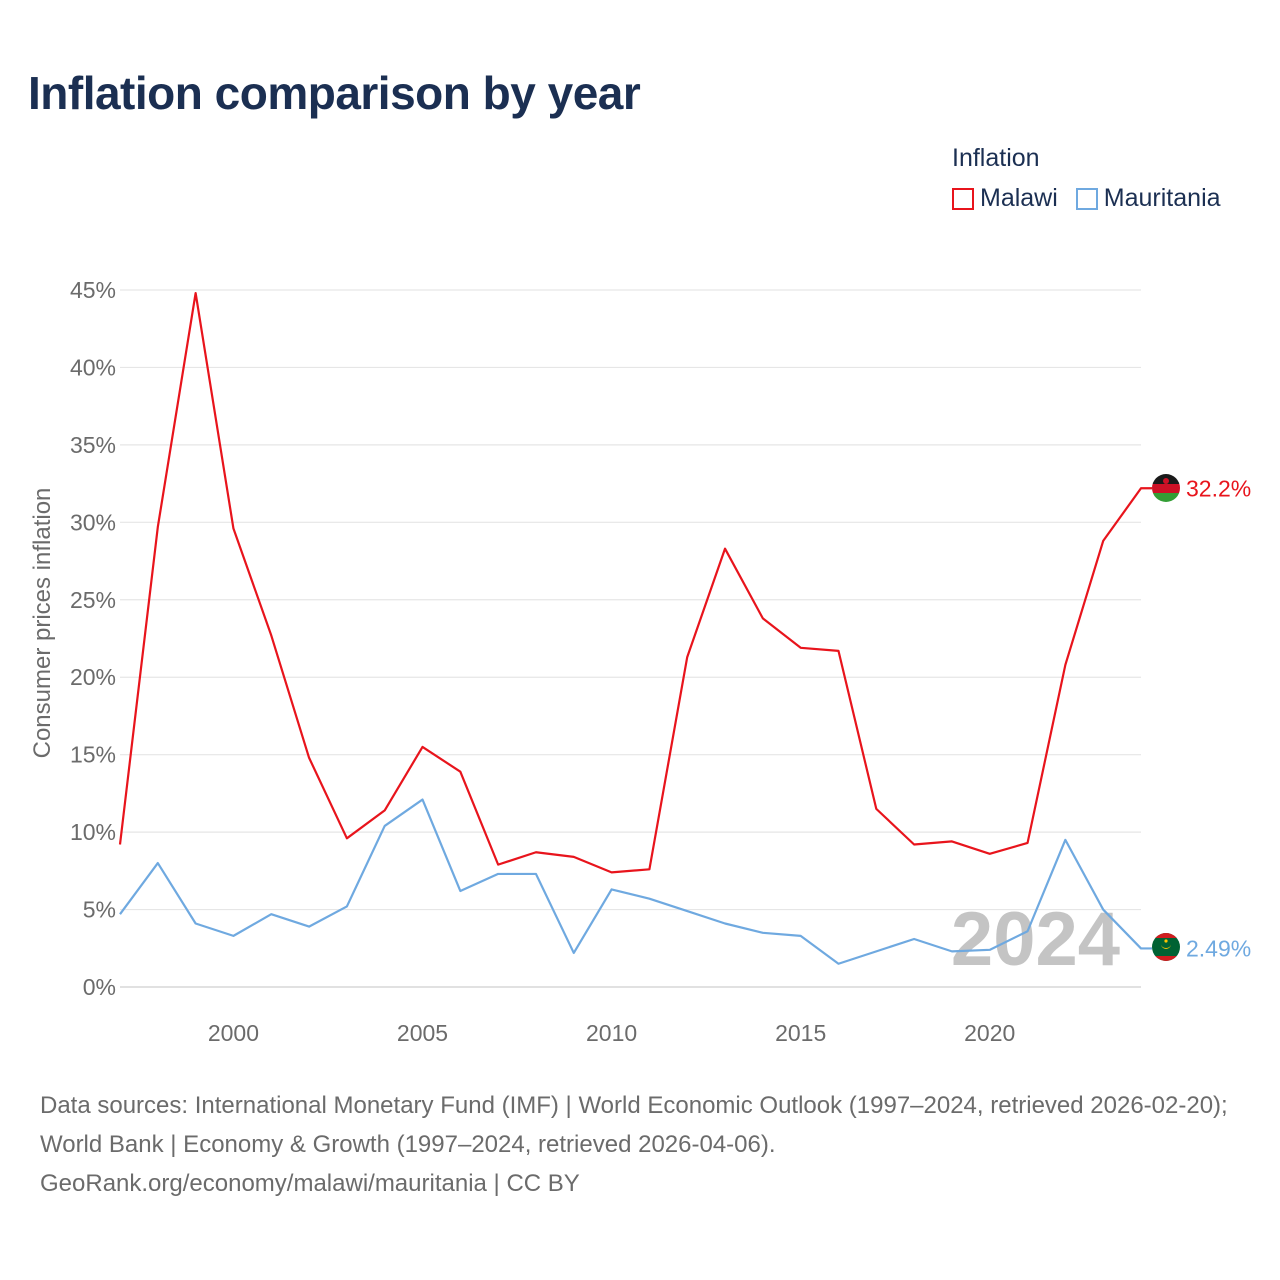 The image size is (1280, 1280). I want to click on legend-item-mauritania: Mauritania, so click(1148, 198).